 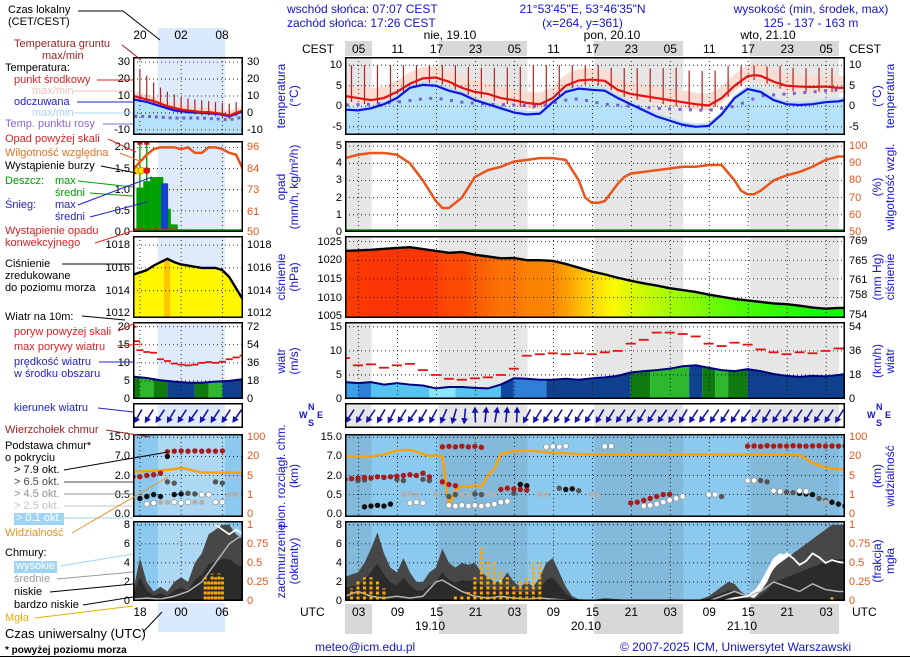 What do you see at coordinates (612, 35) in the screenshot?
I see `day-label: pon, 20.10` at bounding box center [612, 35].